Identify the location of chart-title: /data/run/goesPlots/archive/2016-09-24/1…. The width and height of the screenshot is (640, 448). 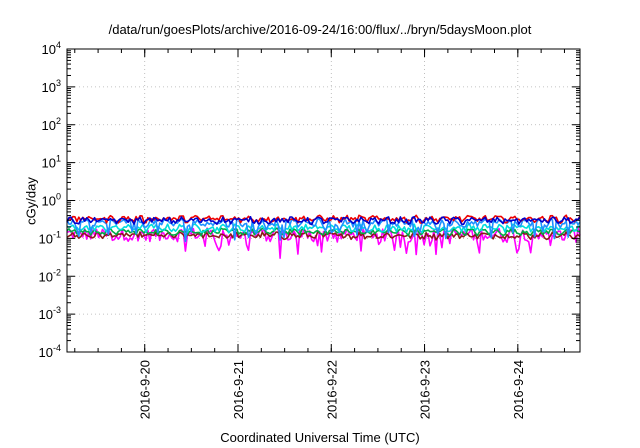
(320, 29).